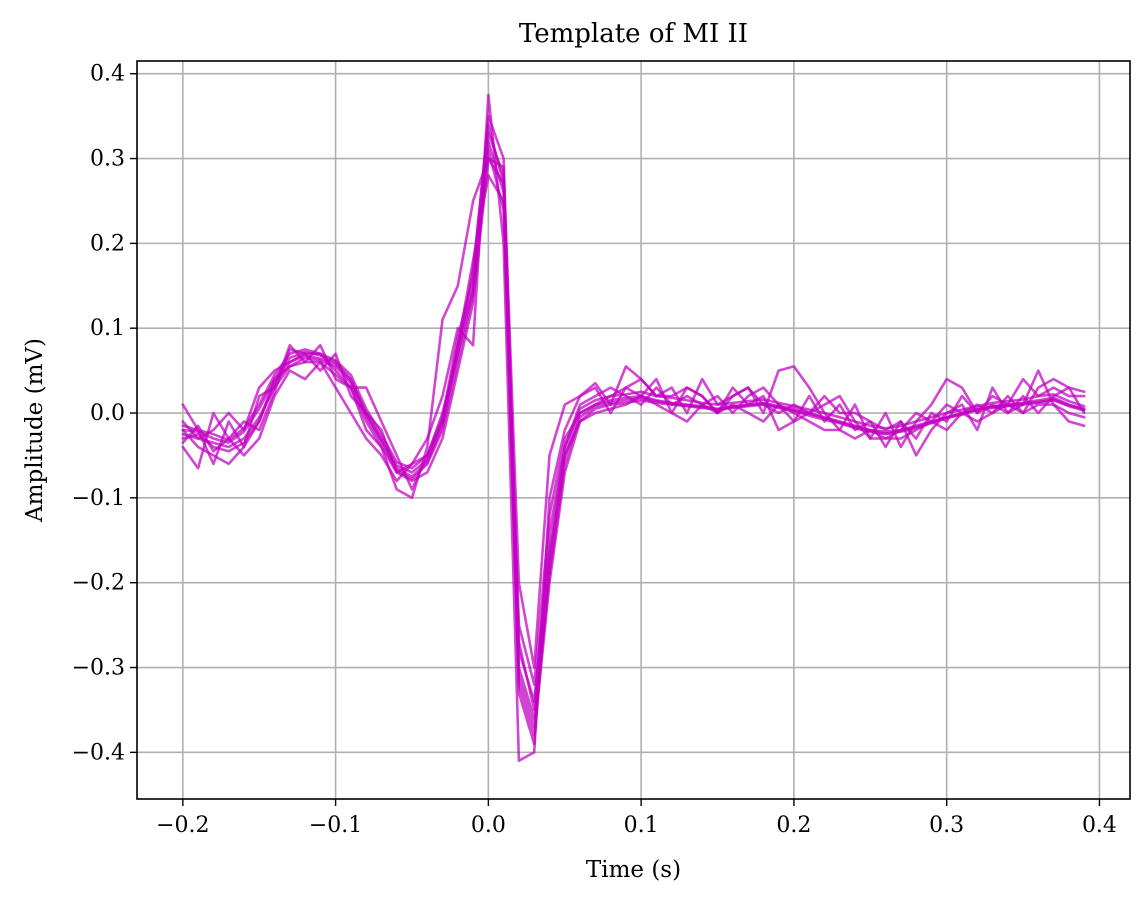 The height and width of the screenshot is (910, 1148). What do you see at coordinates (793, 825) in the screenshot?
I see `x-tick-label: 0.2` at bounding box center [793, 825].